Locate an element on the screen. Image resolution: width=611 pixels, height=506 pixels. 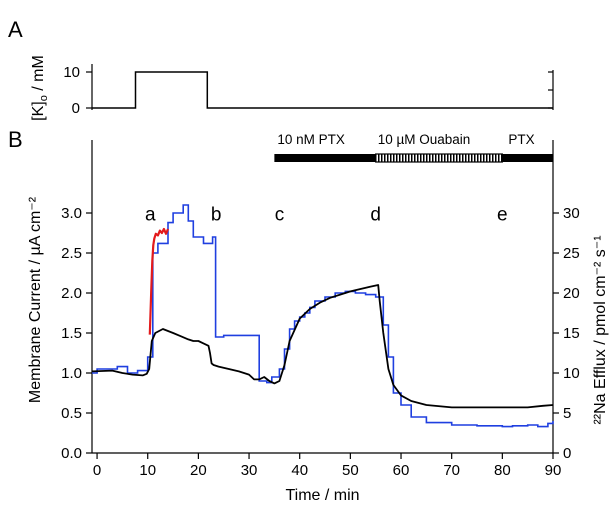
panel-b-label: B is located at coordinates (15, 139).